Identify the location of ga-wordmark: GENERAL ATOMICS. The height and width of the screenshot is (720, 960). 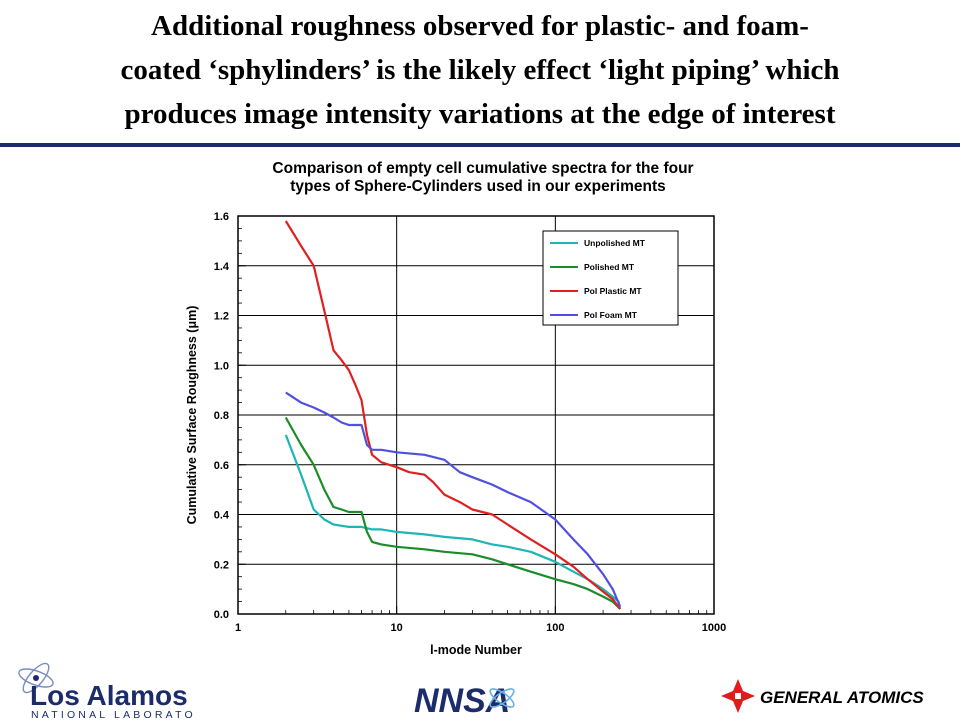
(842, 697).